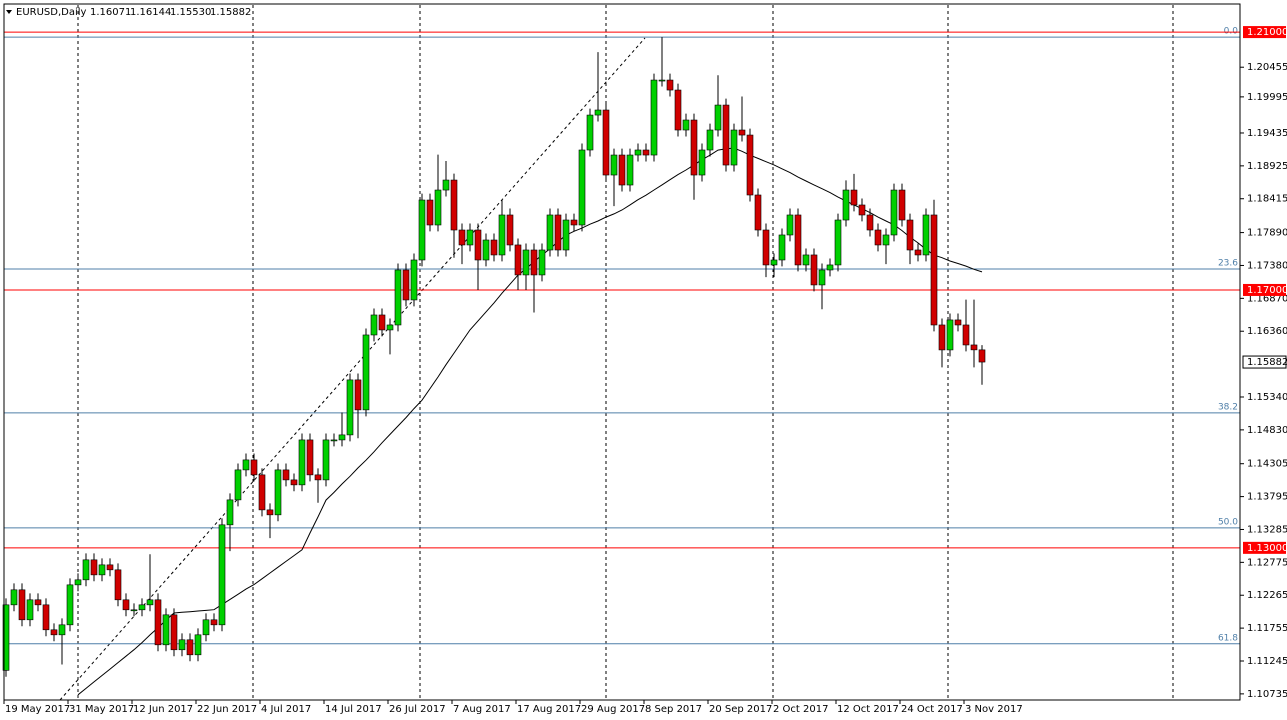 This screenshot has width=1287, height=720. Describe the element at coordinates (1267, 397) in the screenshot. I see `y-tick-label: 1.15340` at that location.